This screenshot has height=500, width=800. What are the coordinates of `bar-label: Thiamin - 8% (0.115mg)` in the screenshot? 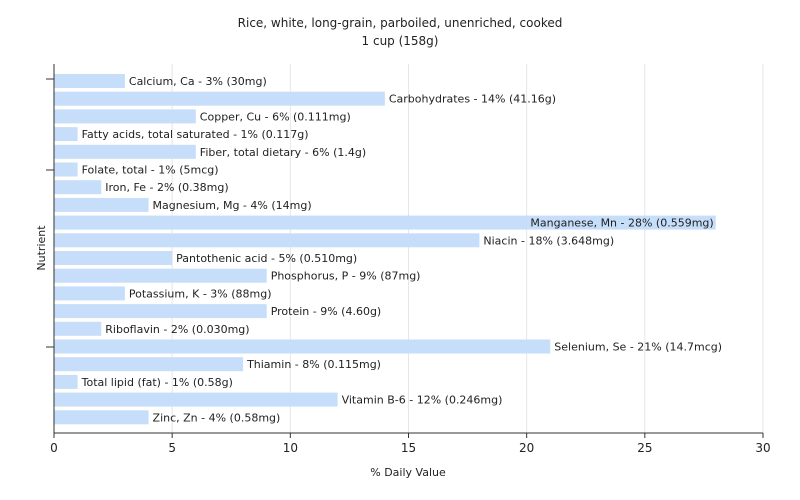 It's located at (313, 364).